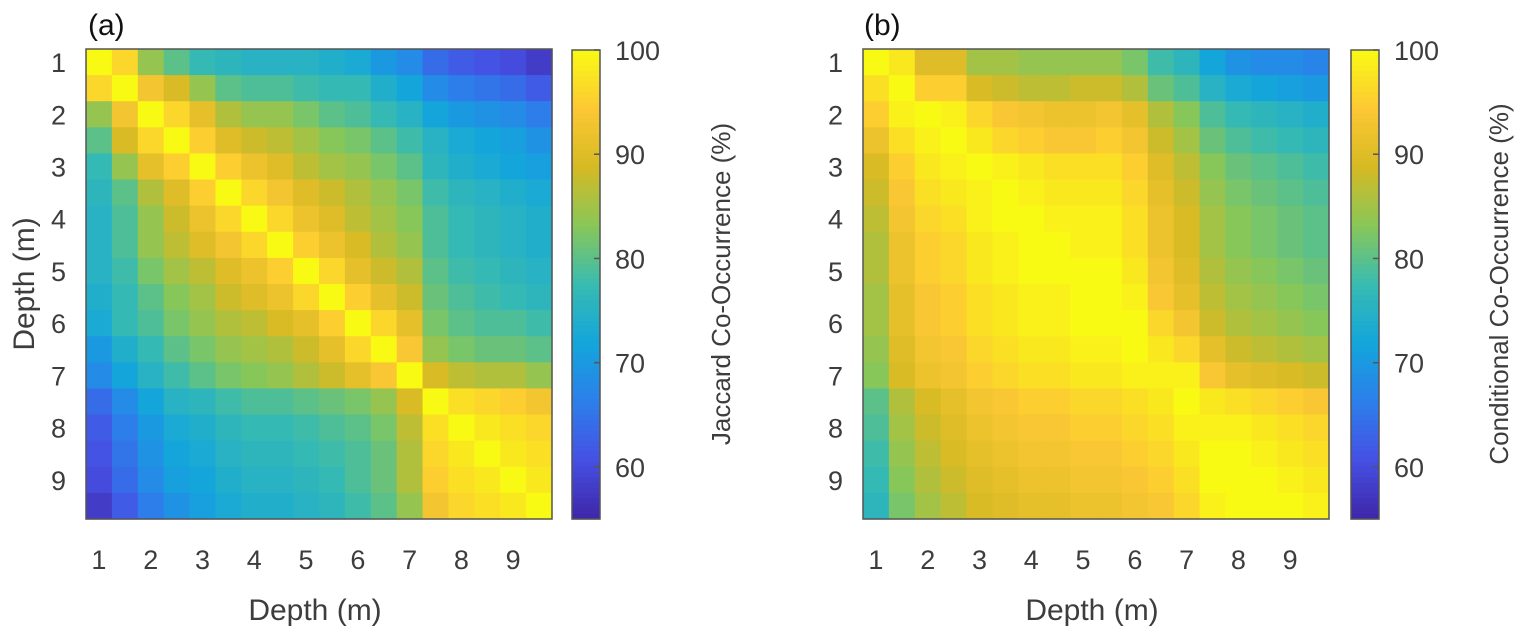 Image resolution: width=1527 pixels, height=632 pixels. What do you see at coordinates (902, 114) in the screenshot?
I see `cell-r3-c2` at bounding box center [902, 114].